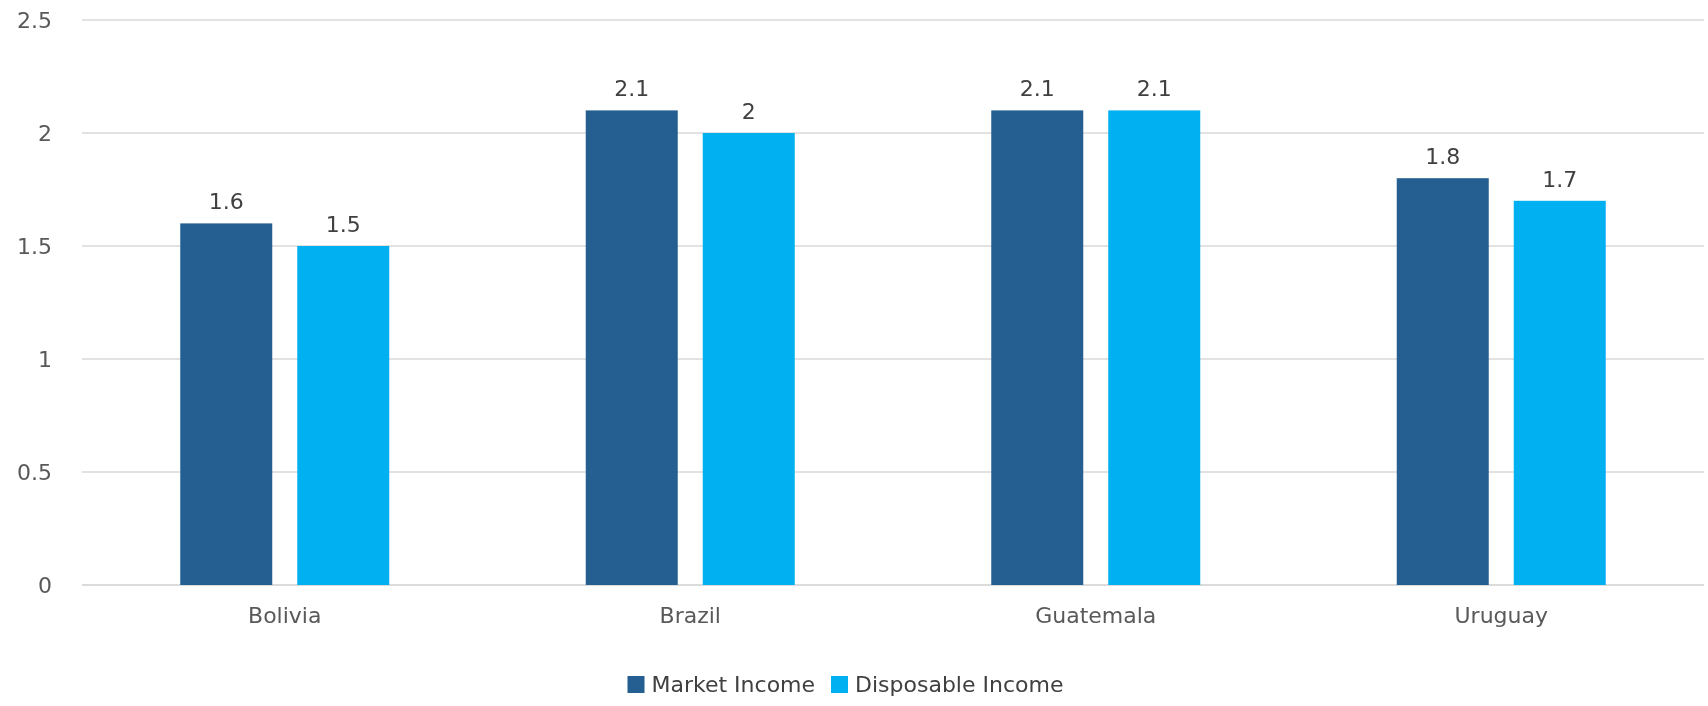  I want to click on y-tick-label: 1, so click(45, 359).